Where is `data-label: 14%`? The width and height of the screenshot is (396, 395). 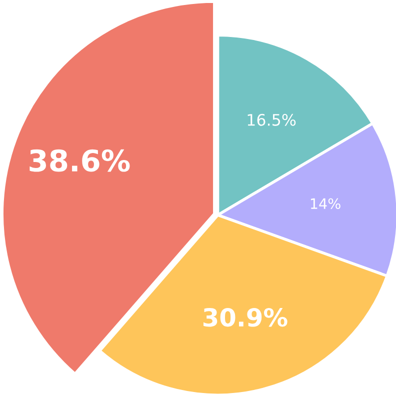 data-label: 14% is located at coordinates (325, 204).